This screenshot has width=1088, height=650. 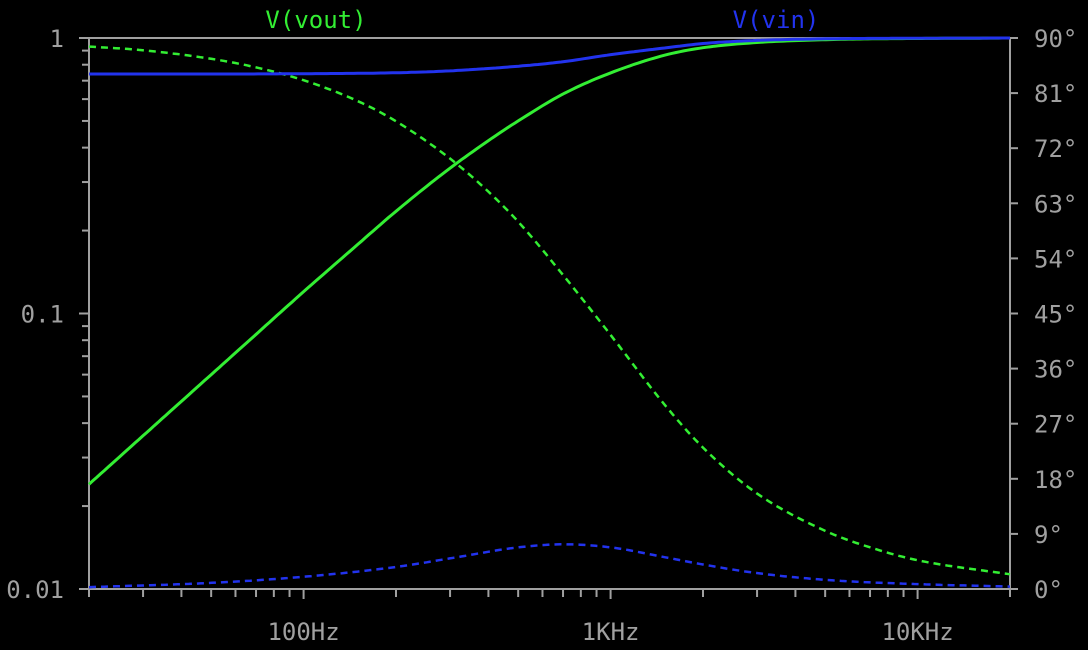 I want to click on y-right-tick-label: 27°, so click(x=1055, y=425).